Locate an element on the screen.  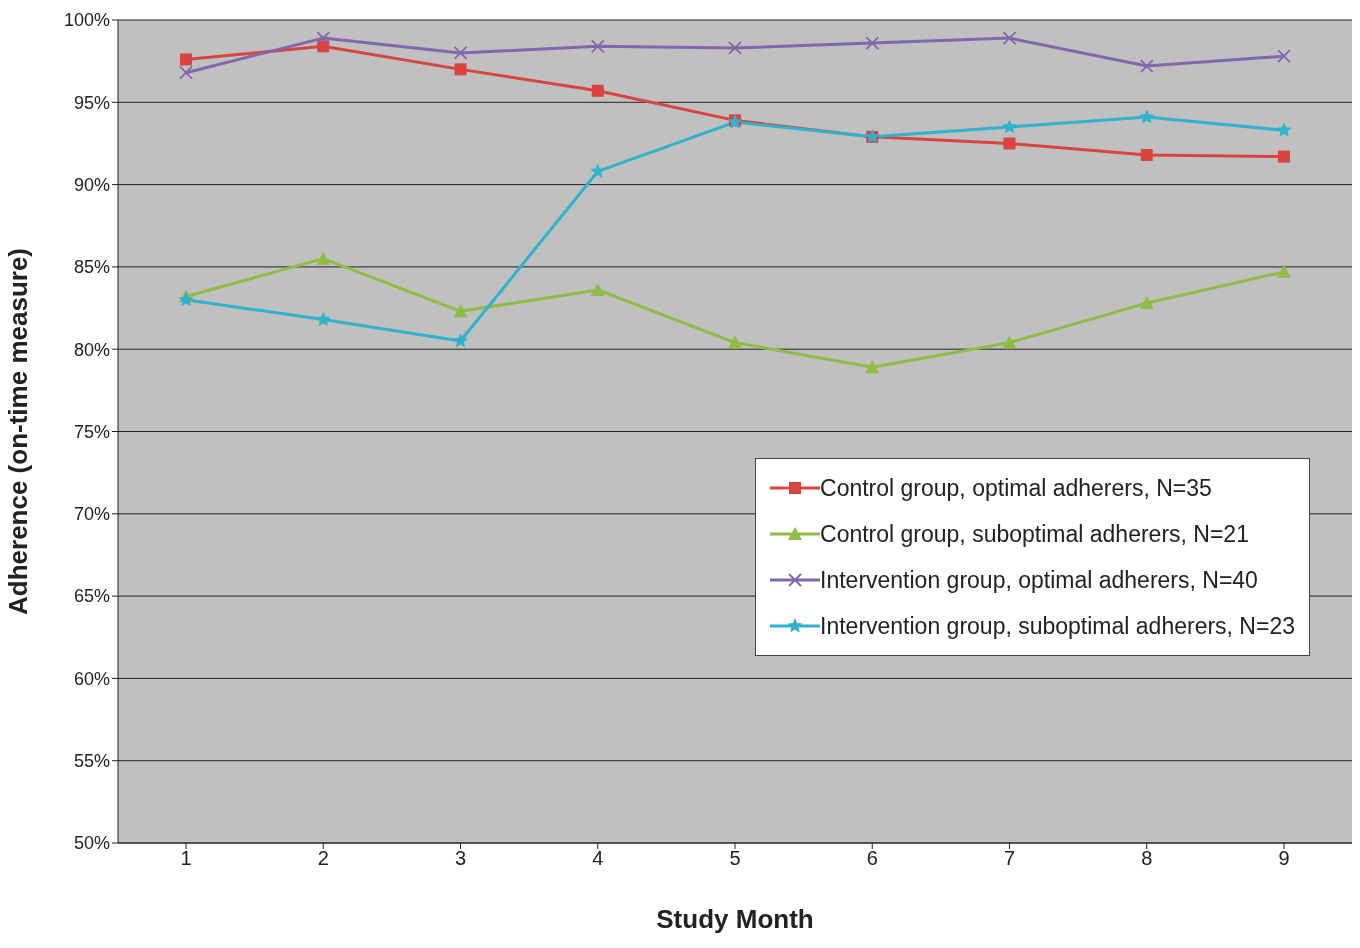
y-tick-label: 80% is located at coordinates (91, 349).